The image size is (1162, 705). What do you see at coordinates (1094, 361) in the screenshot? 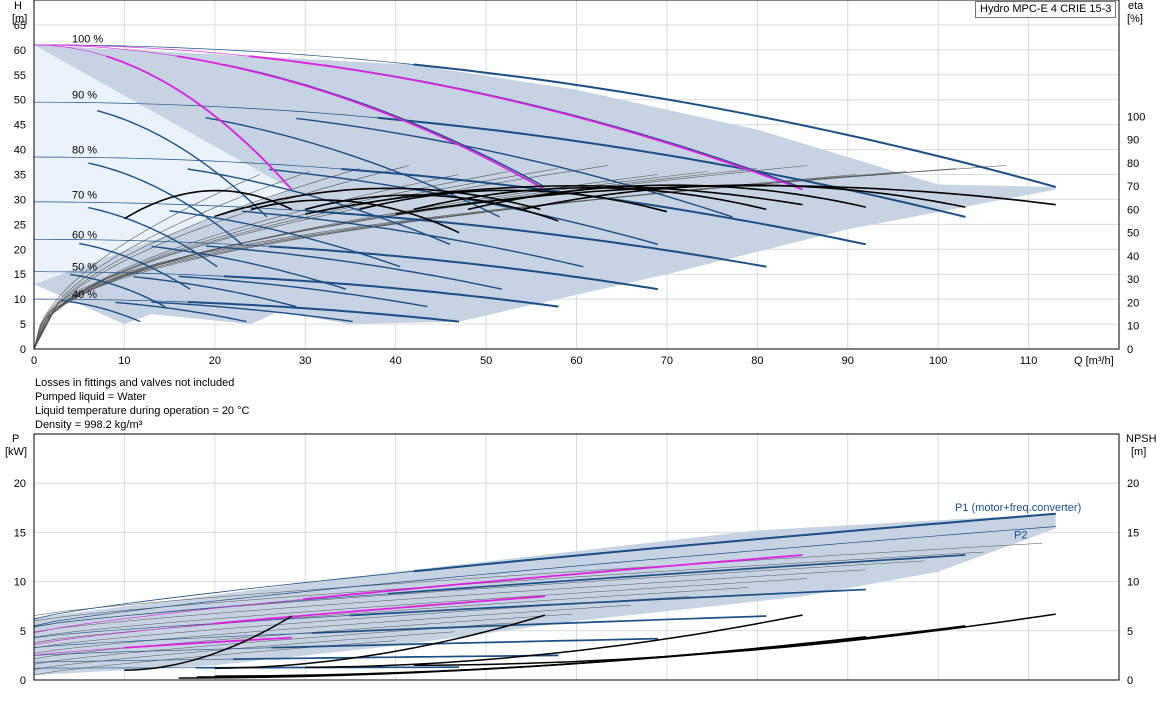
I see `q-axis-label: Q [m³/h]` at bounding box center [1094, 361].